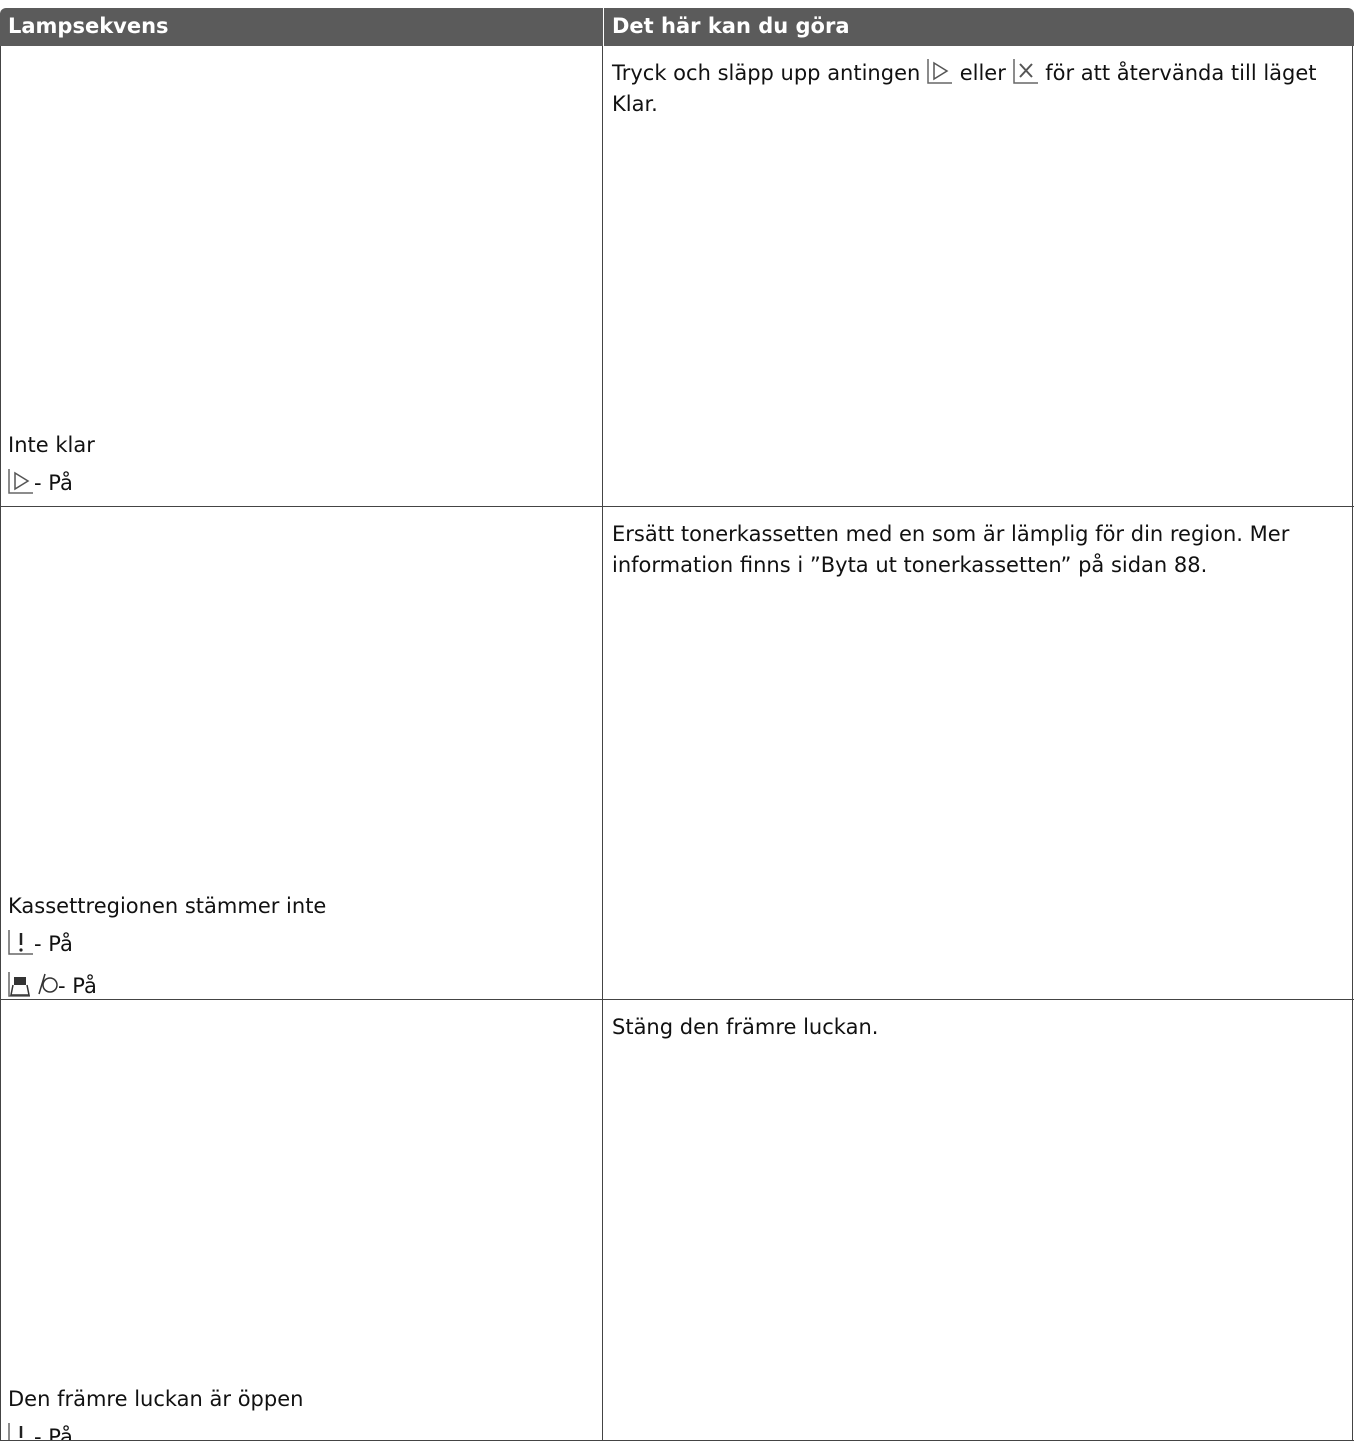 The height and width of the screenshot is (1441, 1354). I want to click on status: Kassettregionen stämmer inte, so click(167, 906).